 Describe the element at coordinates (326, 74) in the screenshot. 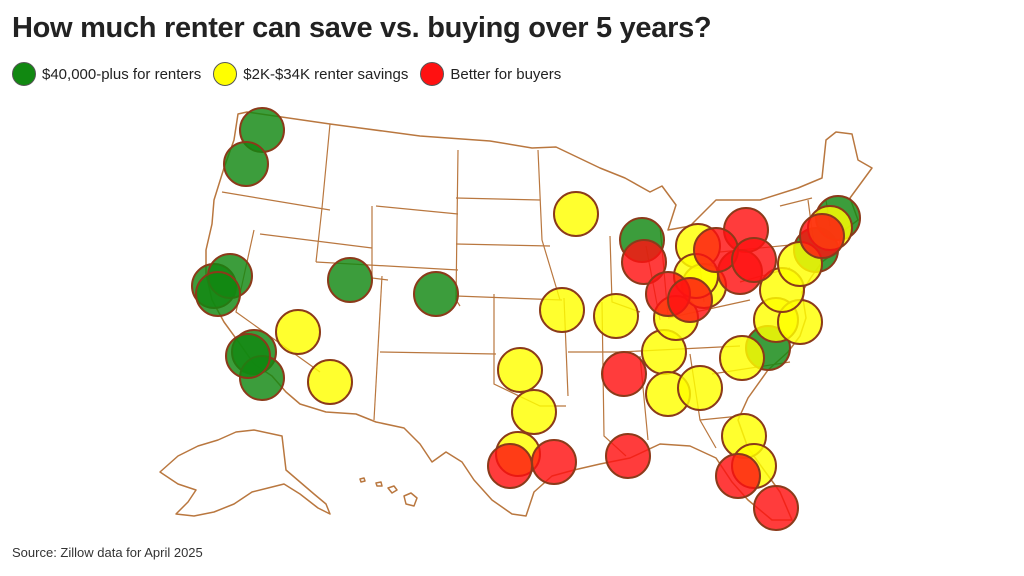

I see `legend-label: $2K-$34K renter savings` at that location.